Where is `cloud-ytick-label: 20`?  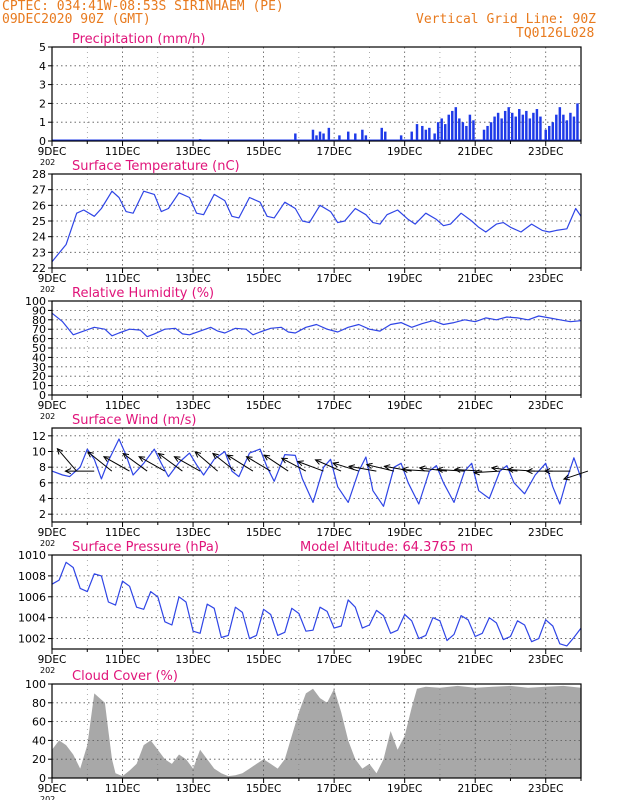
cloud-ytick-label: 20 is located at coordinates (39, 759).